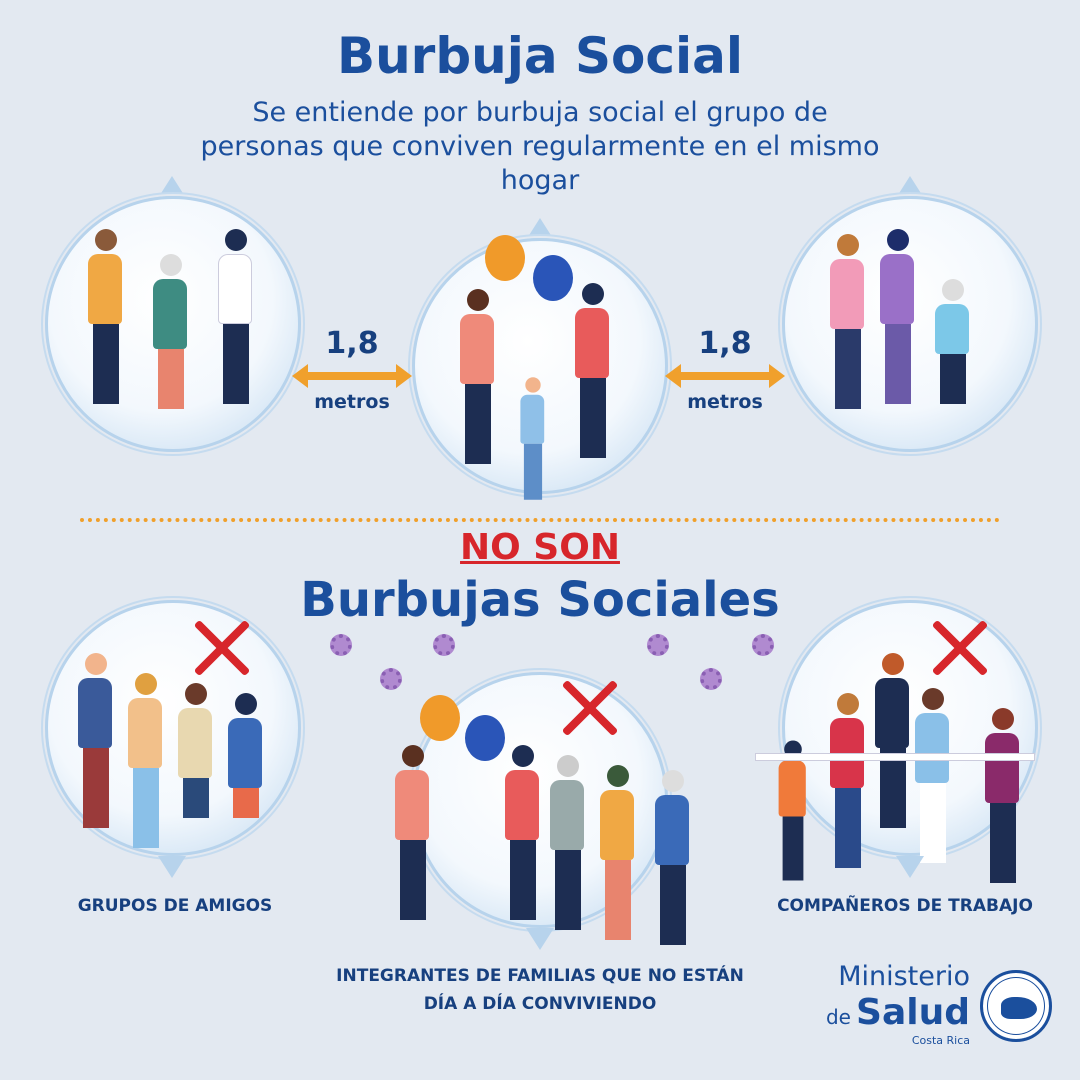 This screenshot has width=1080, height=1080. I want to click on logo-line-ministerio: Ministerio, so click(904, 976).